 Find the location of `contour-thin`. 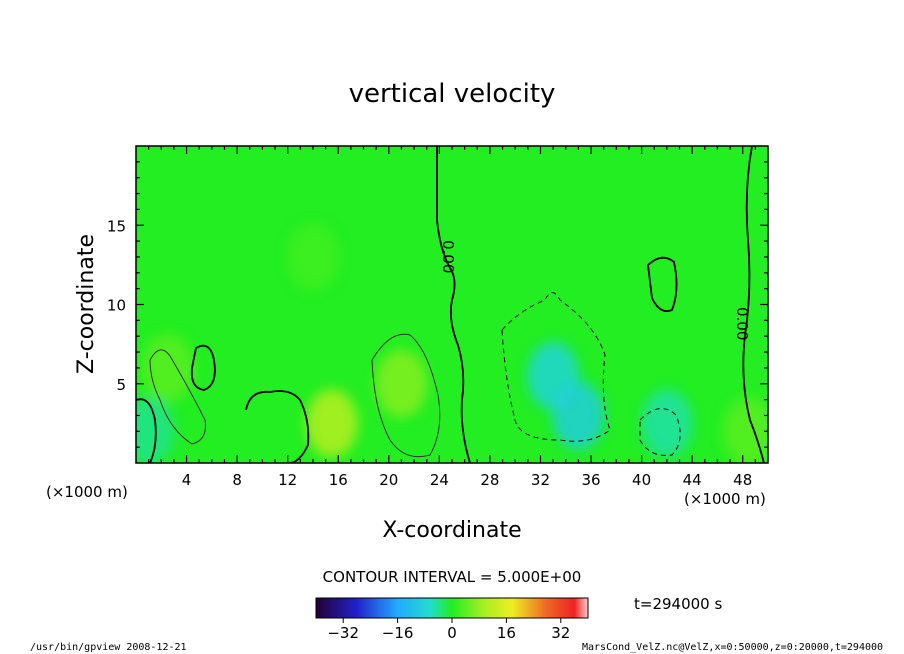

contour-thin is located at coordinates (295, 395).